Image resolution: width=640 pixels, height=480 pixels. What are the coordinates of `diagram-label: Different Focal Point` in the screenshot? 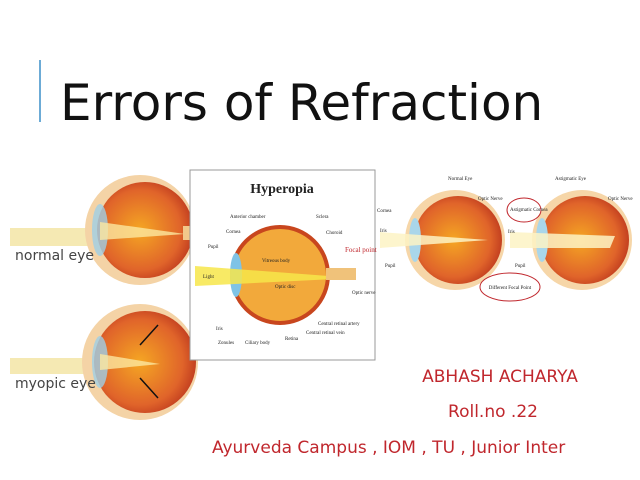 It's located at (510, 288).